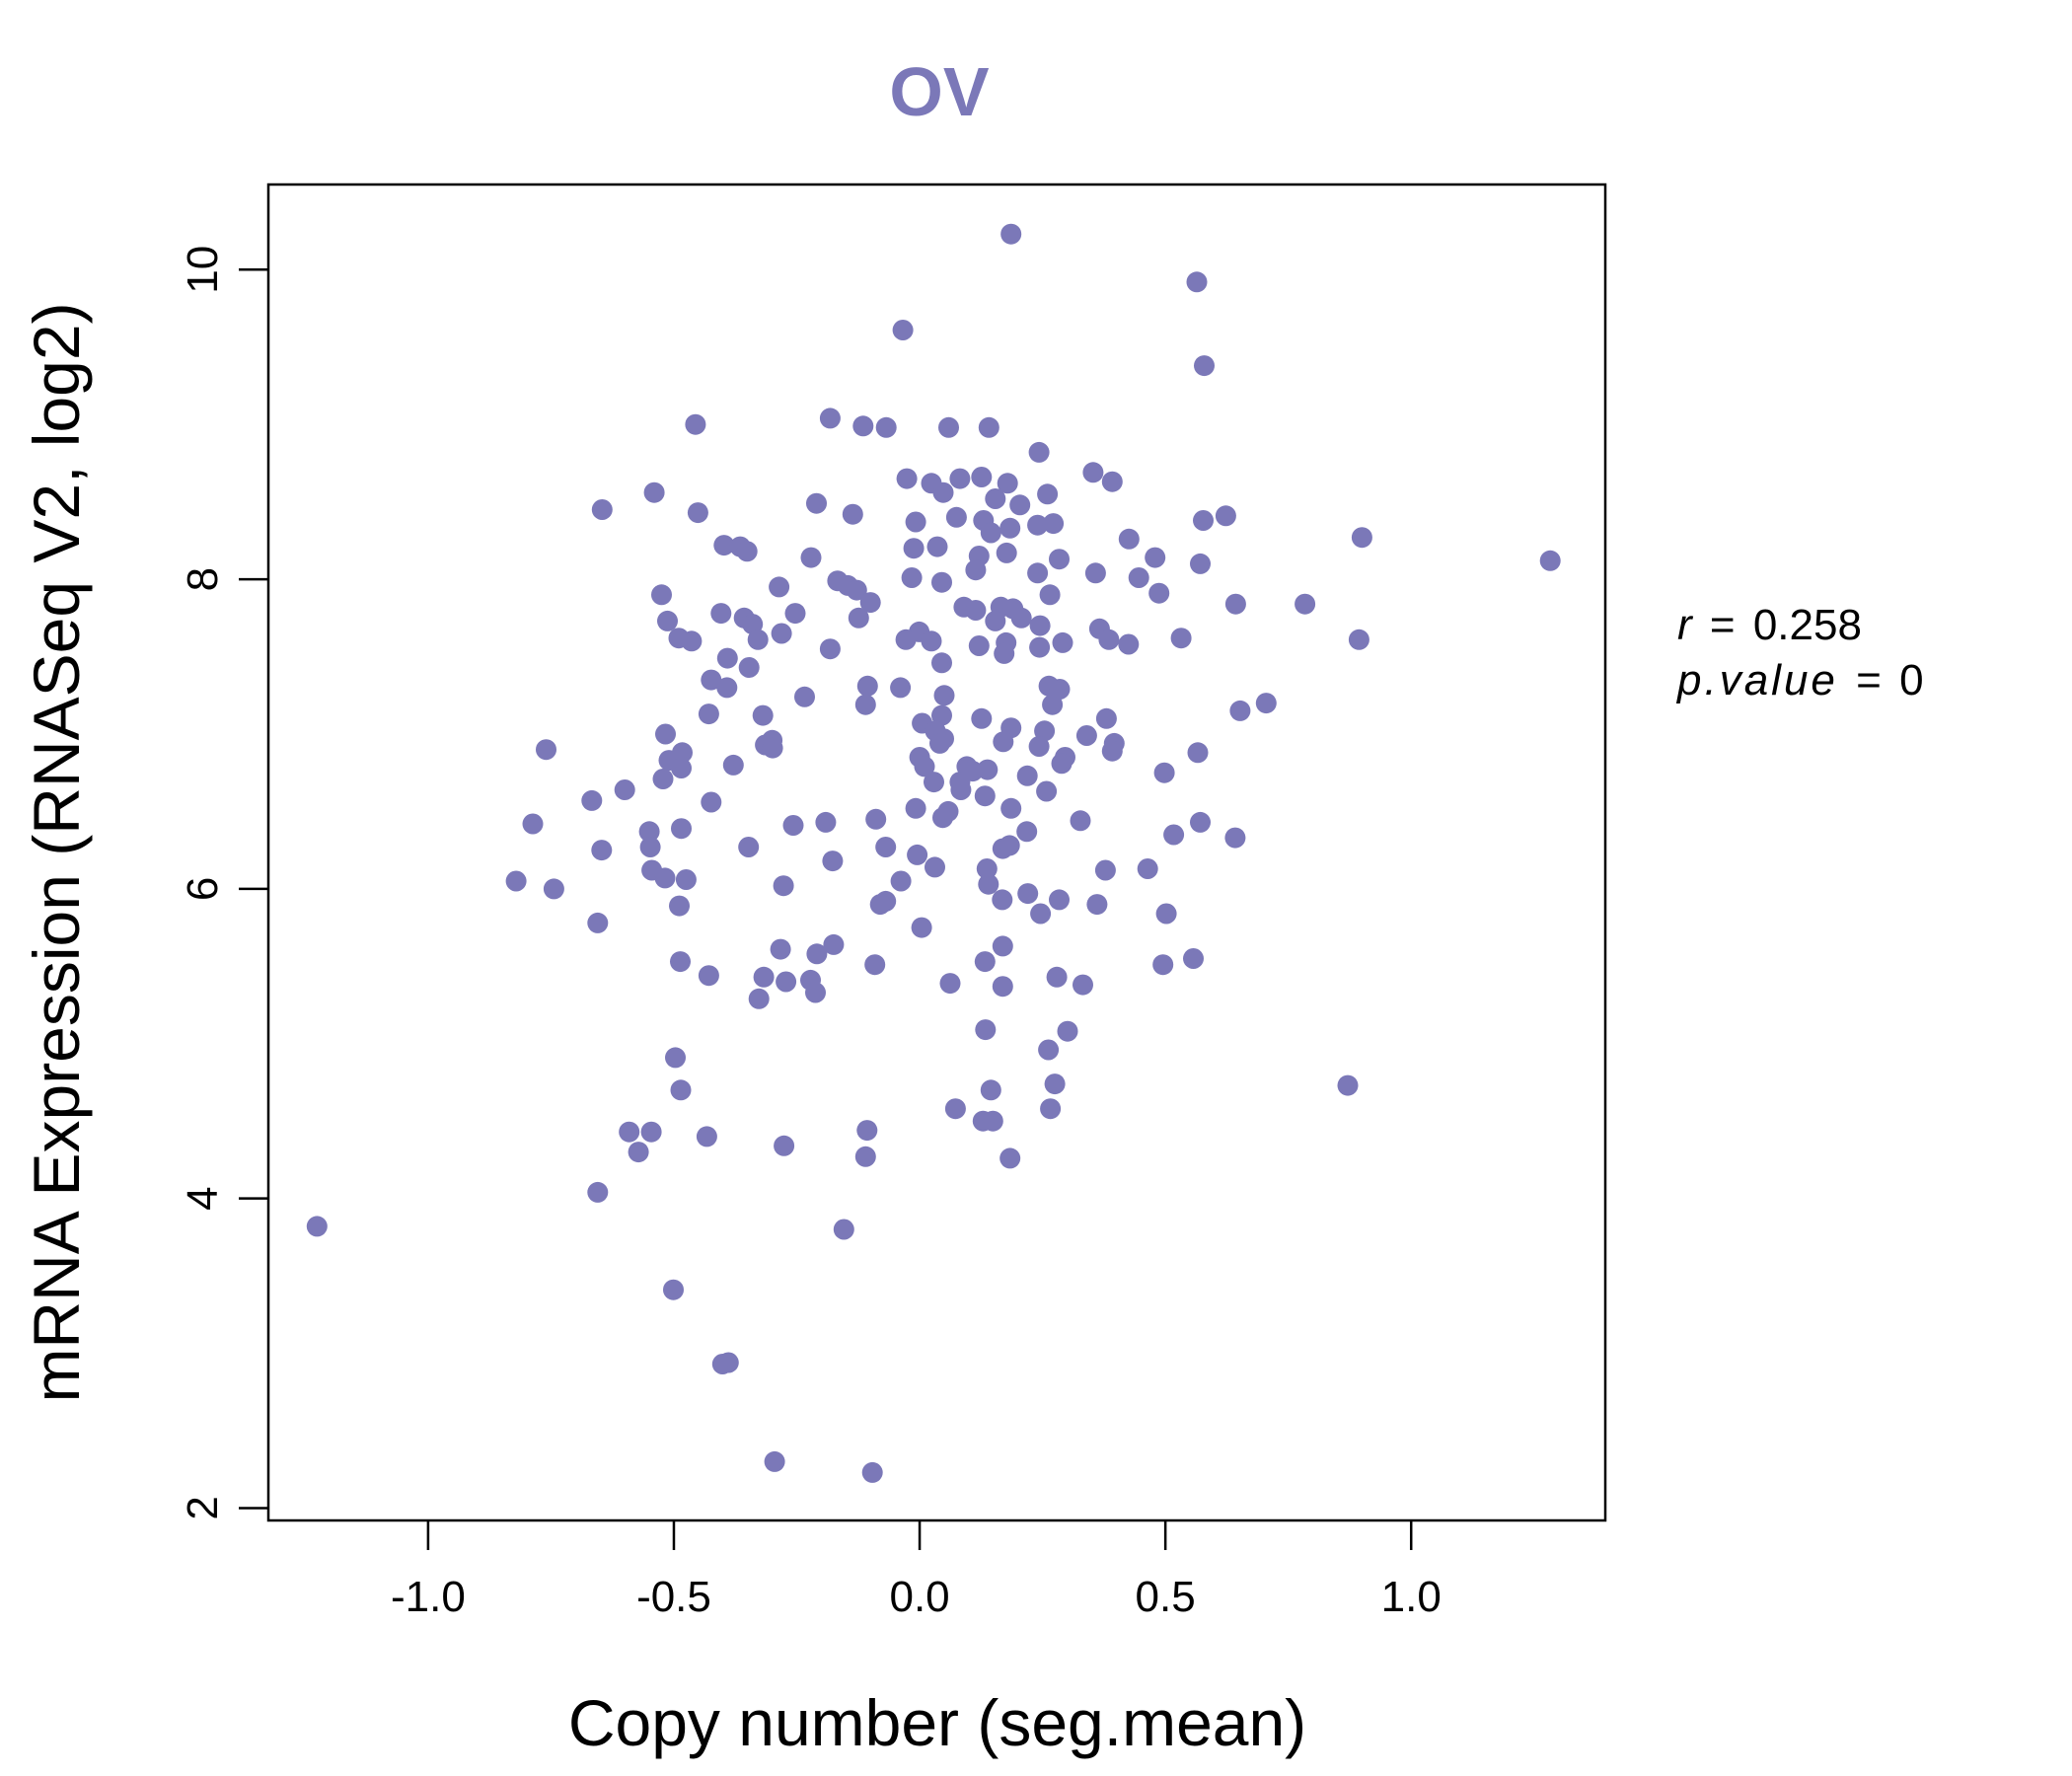  I want to click on y-tick-label: 8, so click(203, 579).